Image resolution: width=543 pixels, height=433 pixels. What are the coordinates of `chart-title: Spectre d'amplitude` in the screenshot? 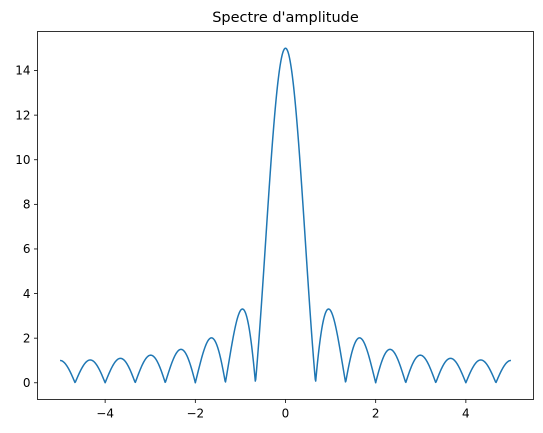 It's located at (285, 18).